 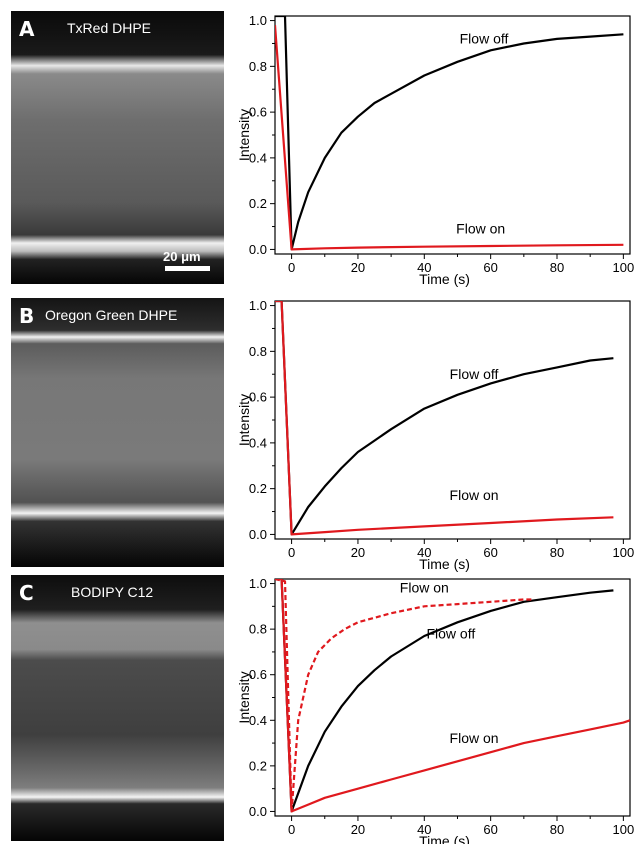 I want to click on series-line-flow-on-dashed, so click(x=404, y=696).